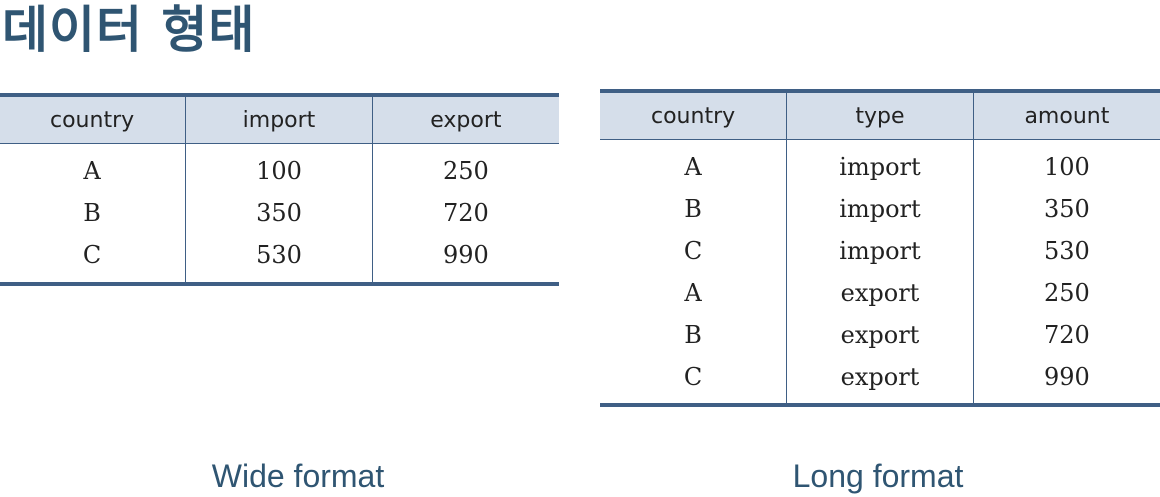  Describe the element at coordinates (1066, 115) in the screenshot. I see `column-header-amount: amount` at that location.